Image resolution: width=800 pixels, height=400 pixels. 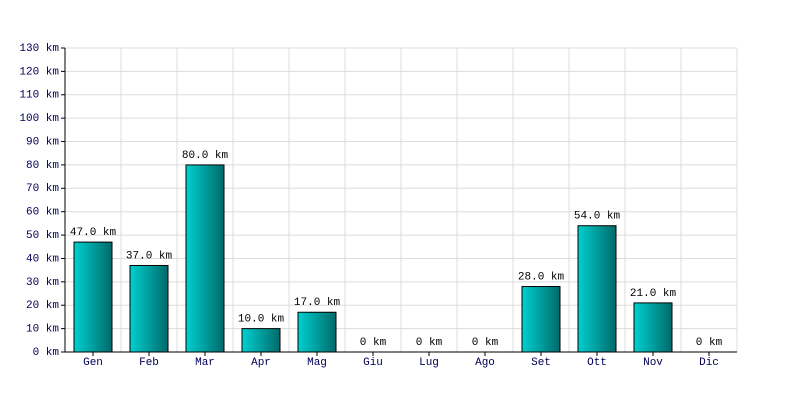 I want to click on data-label: 80.0 km, so click(x=205, y=156).